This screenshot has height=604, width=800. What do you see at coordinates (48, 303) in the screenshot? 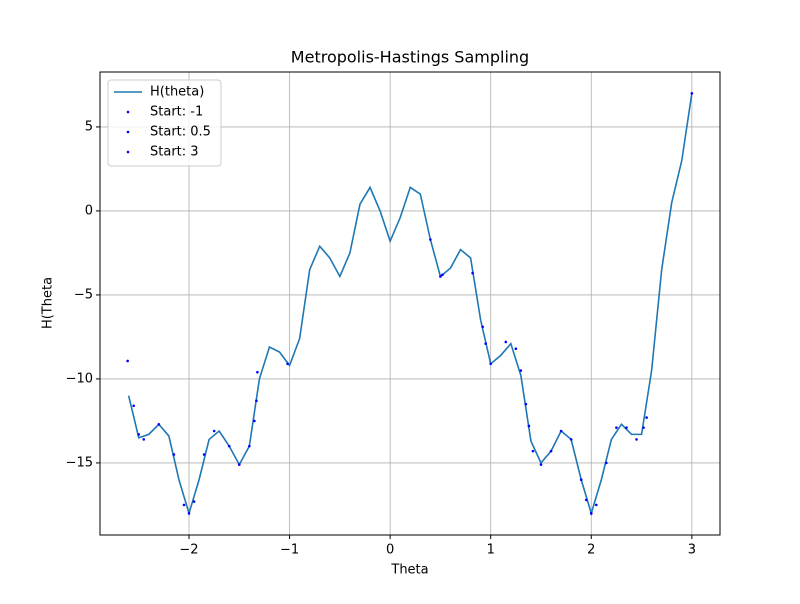
I see `y-axis-label: H(Theta` at bounding box center [48, 303].